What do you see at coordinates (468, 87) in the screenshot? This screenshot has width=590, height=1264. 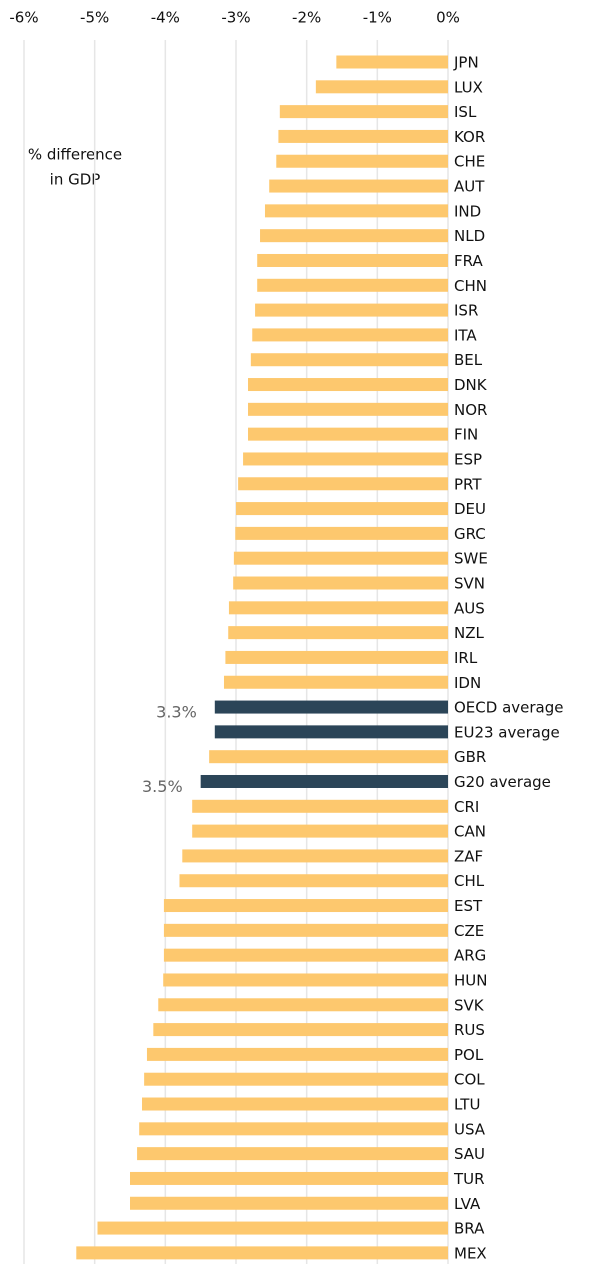 I see `y-tick-label: LUX` at bounding box center [468, 87].